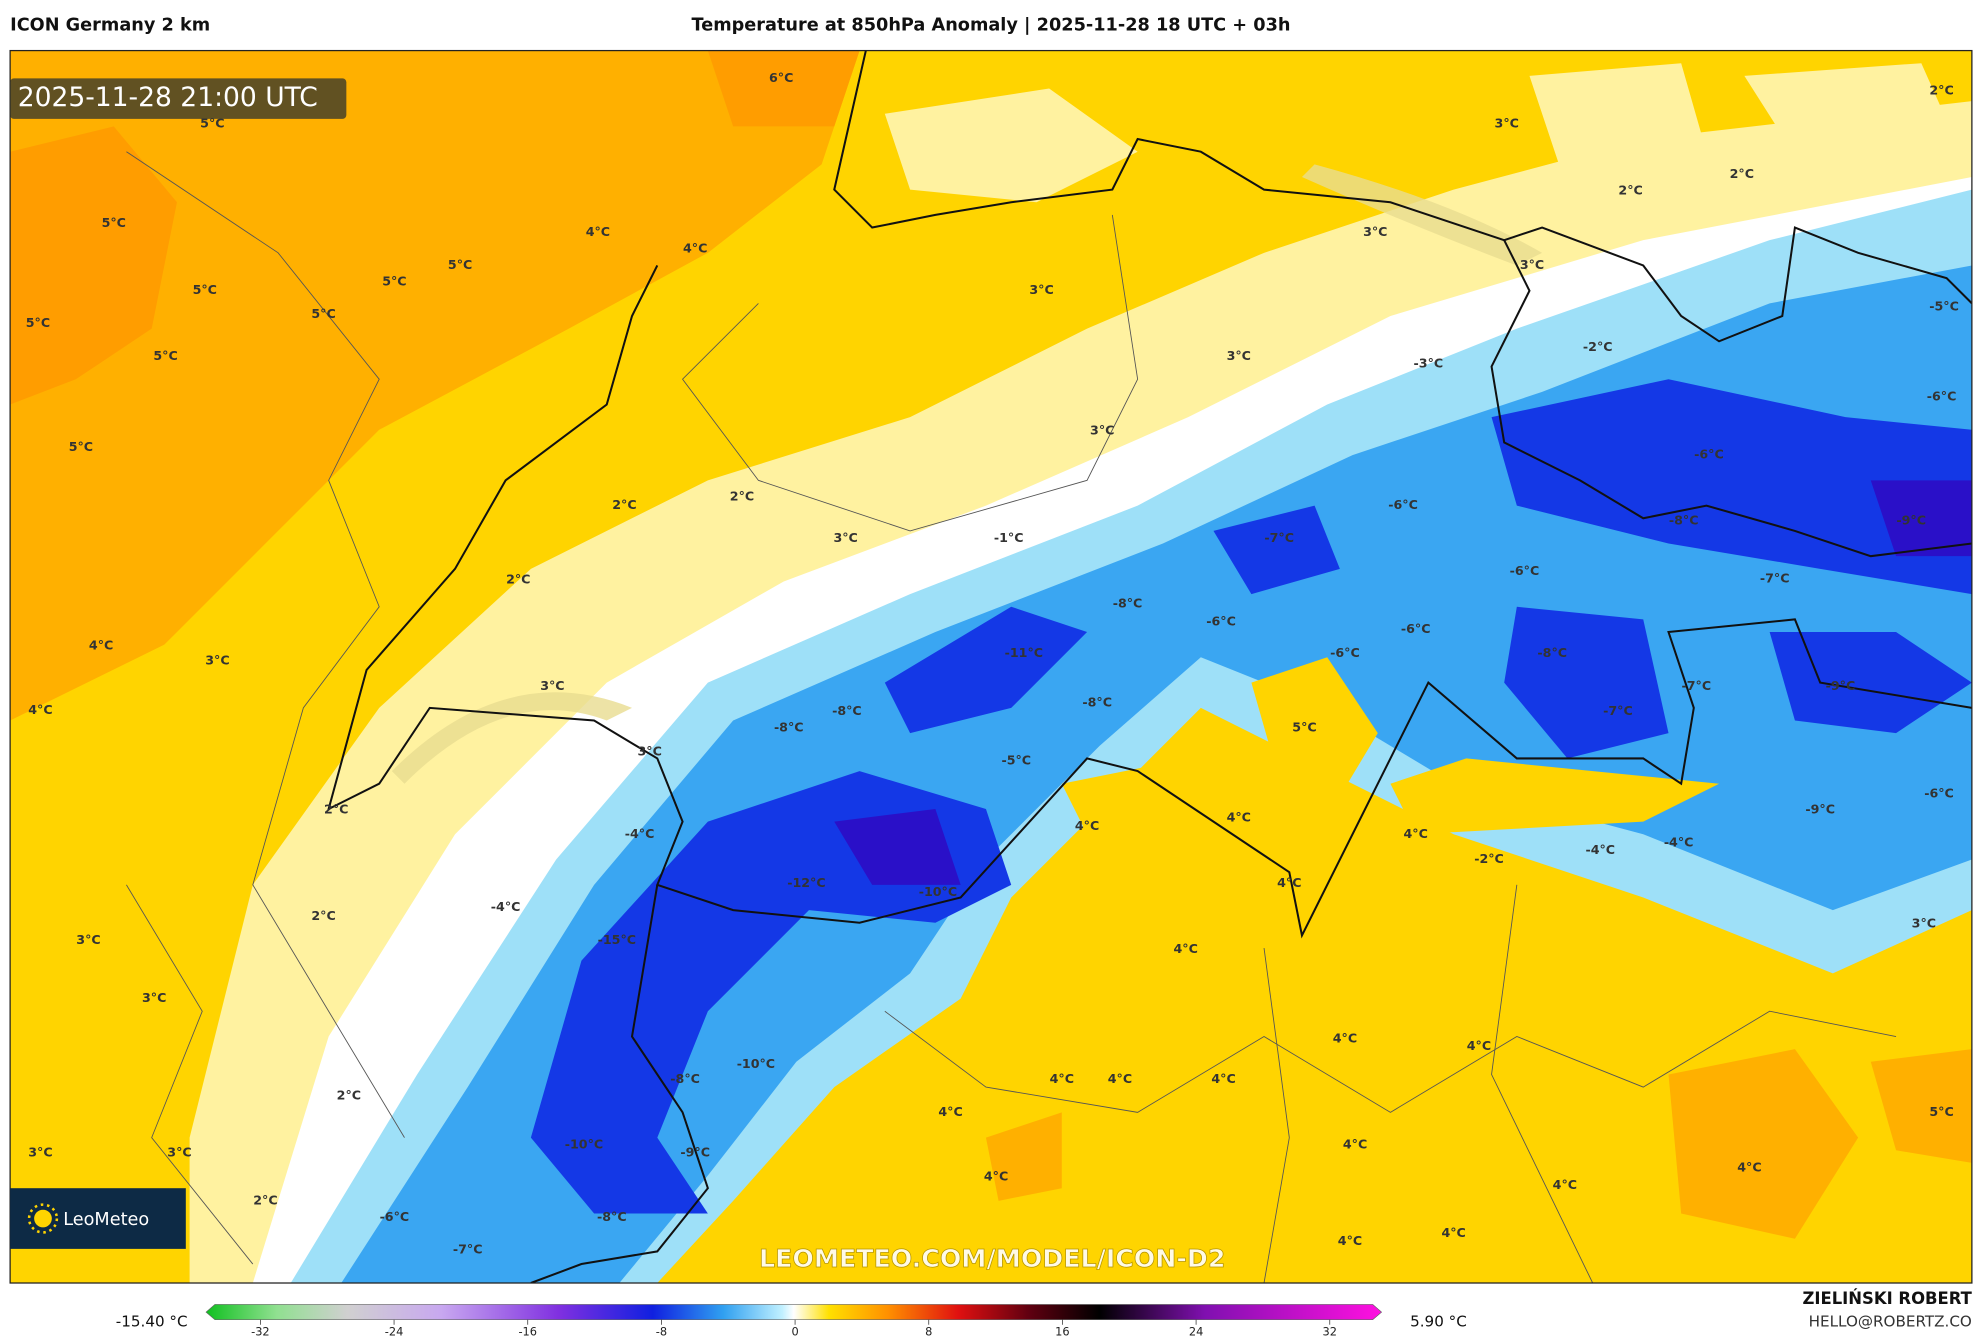 The width and height of the screenshot is (1982, 1338). What do you see at coordinates (1890, 1322) in the screenshot?
I see `email: HELLO@ROBERTZ.CO` at bounding box center [1890, 1322].